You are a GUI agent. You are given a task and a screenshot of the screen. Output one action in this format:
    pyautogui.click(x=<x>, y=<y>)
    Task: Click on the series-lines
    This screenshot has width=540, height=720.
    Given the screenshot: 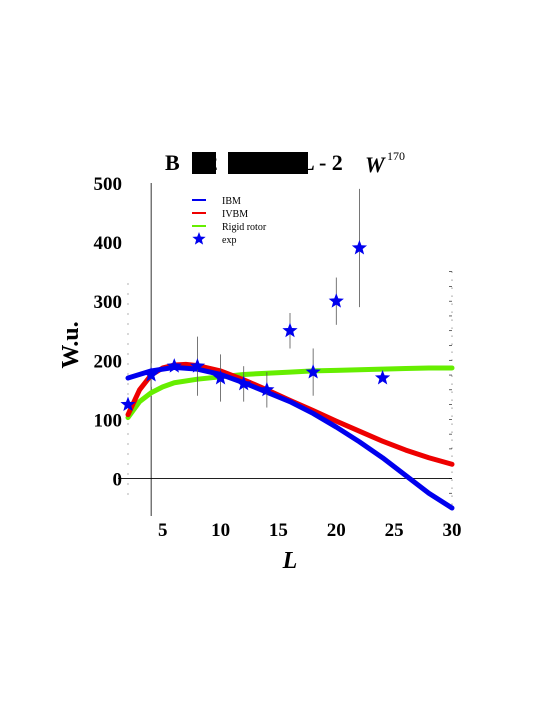 What is the action you would take?
    pyautogui.click(x=290, y=436)
    